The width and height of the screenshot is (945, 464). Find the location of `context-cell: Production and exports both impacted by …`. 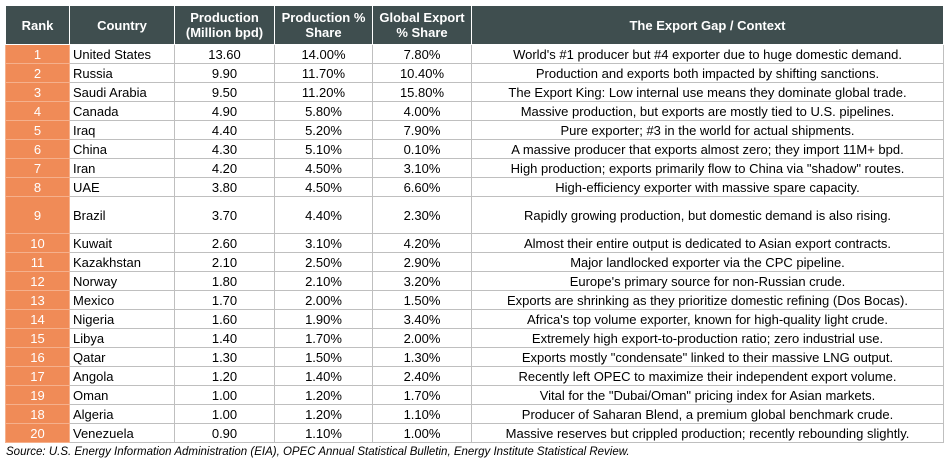

context-cell: Production and exports both impacted by … is located at coordinates (707, 73).